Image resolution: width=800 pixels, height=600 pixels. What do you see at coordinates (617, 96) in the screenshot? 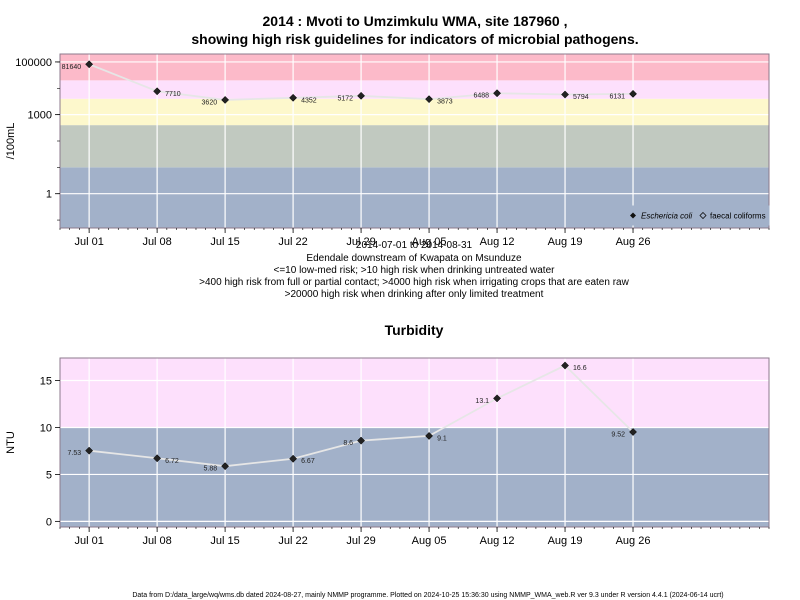
I see `chart-0-data-label-8: 6131` at bounding box center [617, 96].